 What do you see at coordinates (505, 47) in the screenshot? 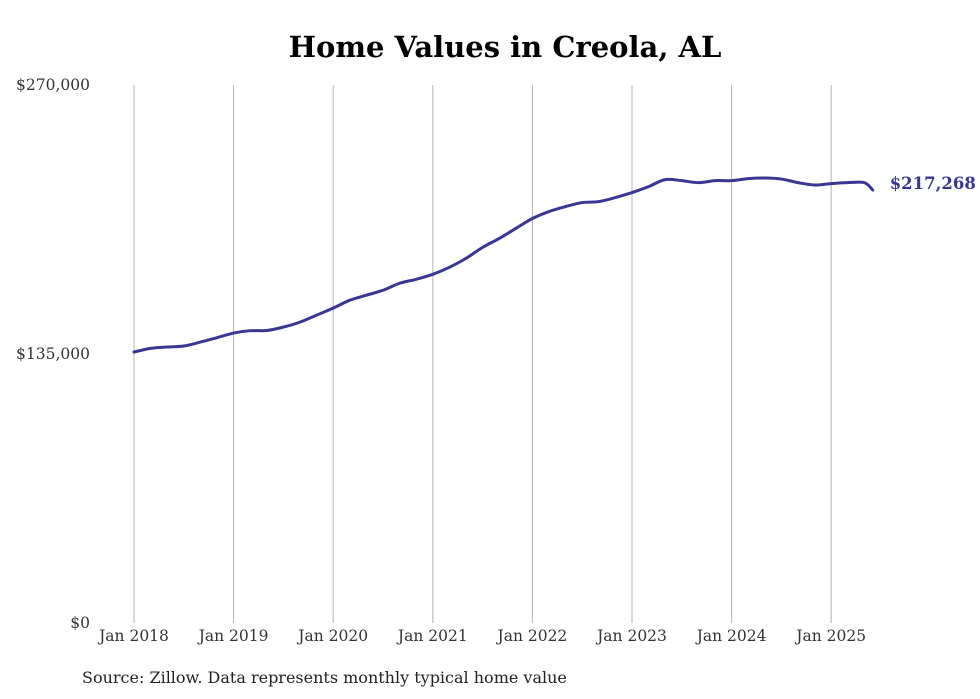
I see `chart-title: Home Values in Creola, AL` at bounding box center [505, 47].